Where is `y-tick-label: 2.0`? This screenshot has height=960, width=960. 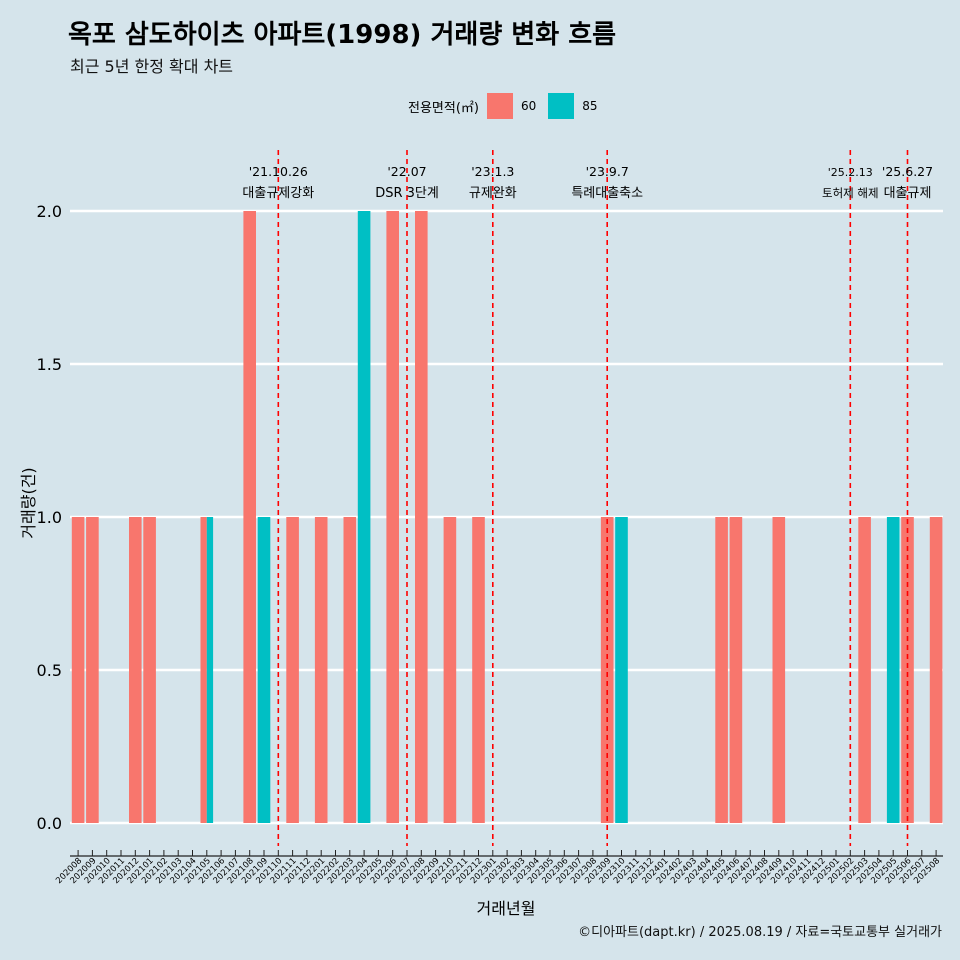 y-tick-label: 2.0 is located at coordinates (49, 211).